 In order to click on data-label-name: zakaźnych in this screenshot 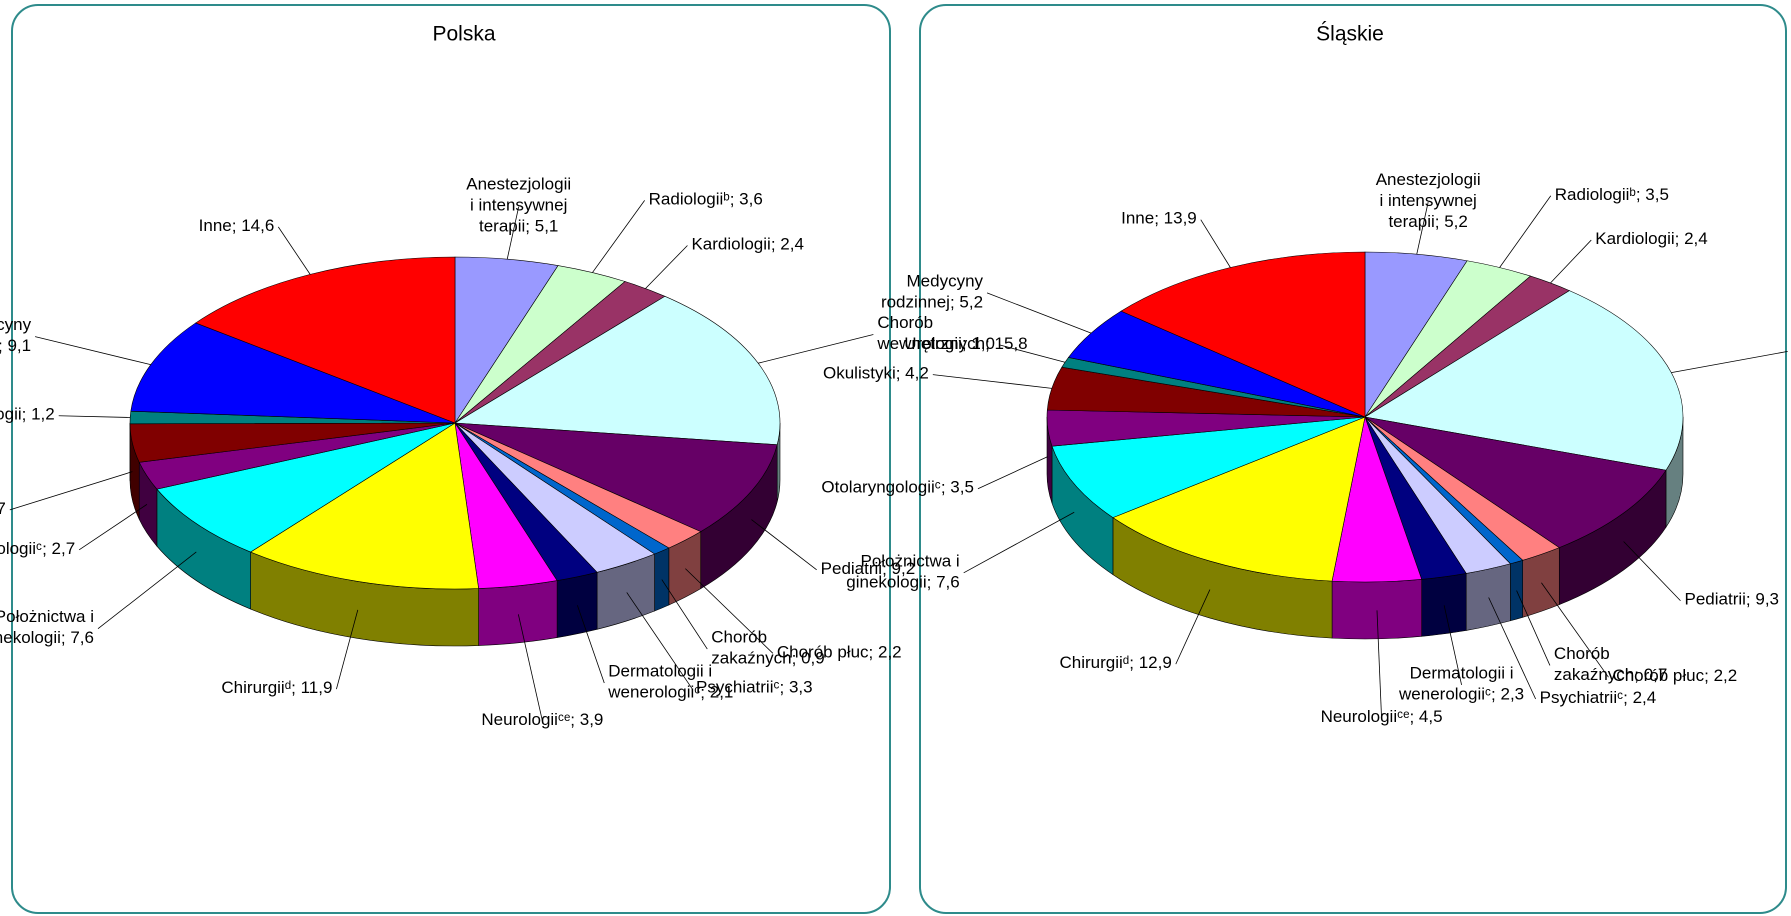, I will do `click(1594, 674)`.